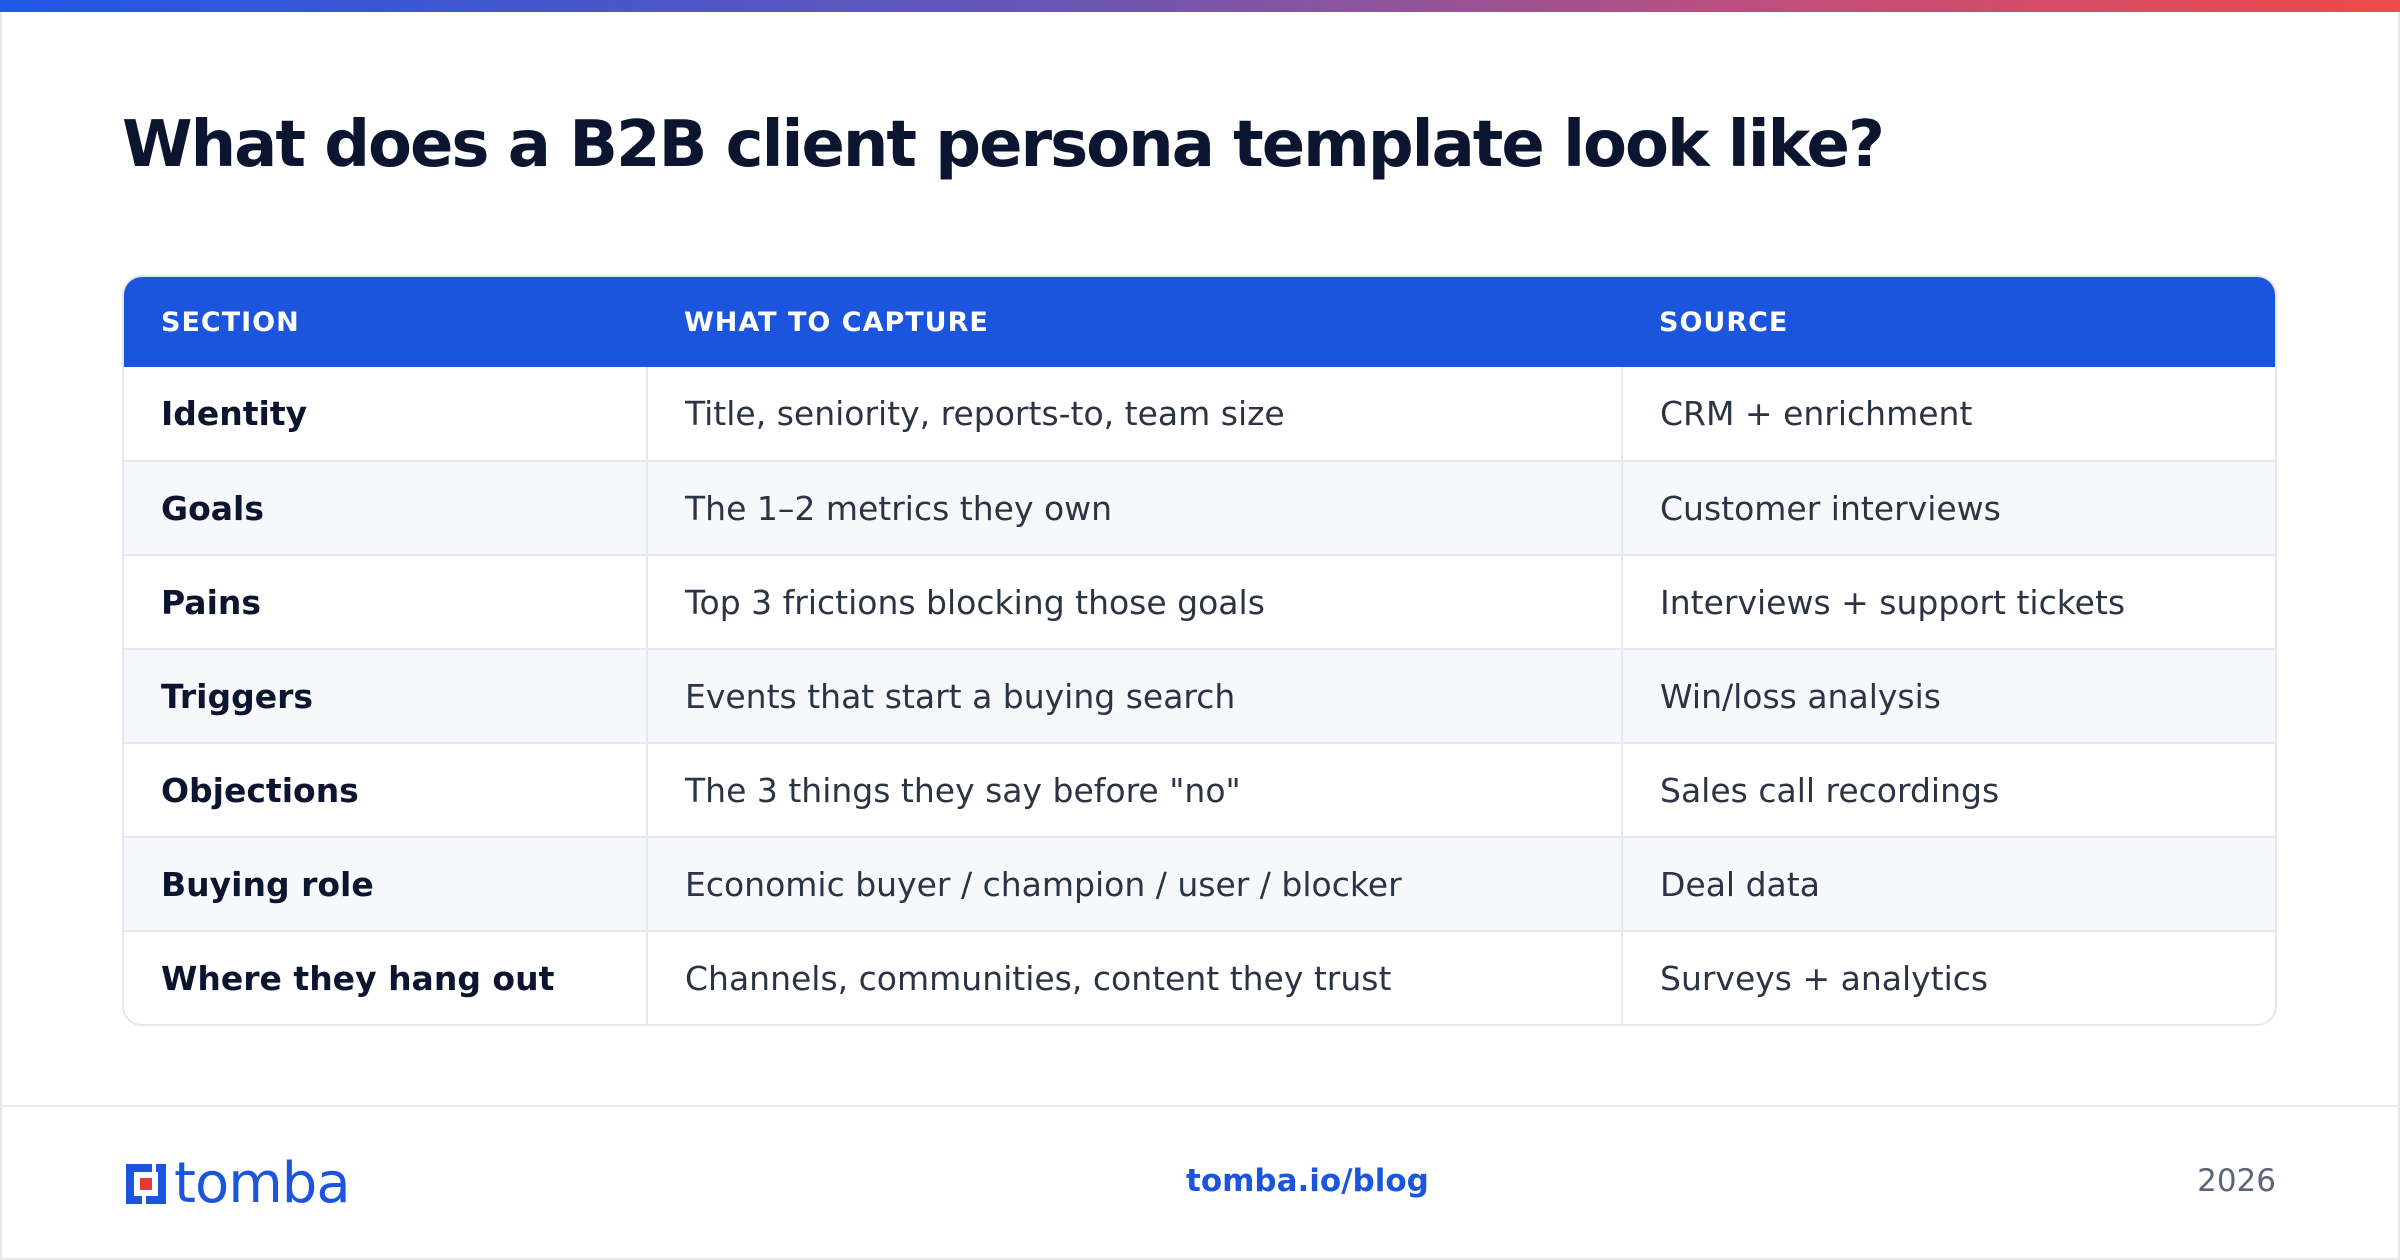 This screenshot has width=2400, height=1260. I want to click on source-cell: CRM + enrichment, so click(1948, 414).